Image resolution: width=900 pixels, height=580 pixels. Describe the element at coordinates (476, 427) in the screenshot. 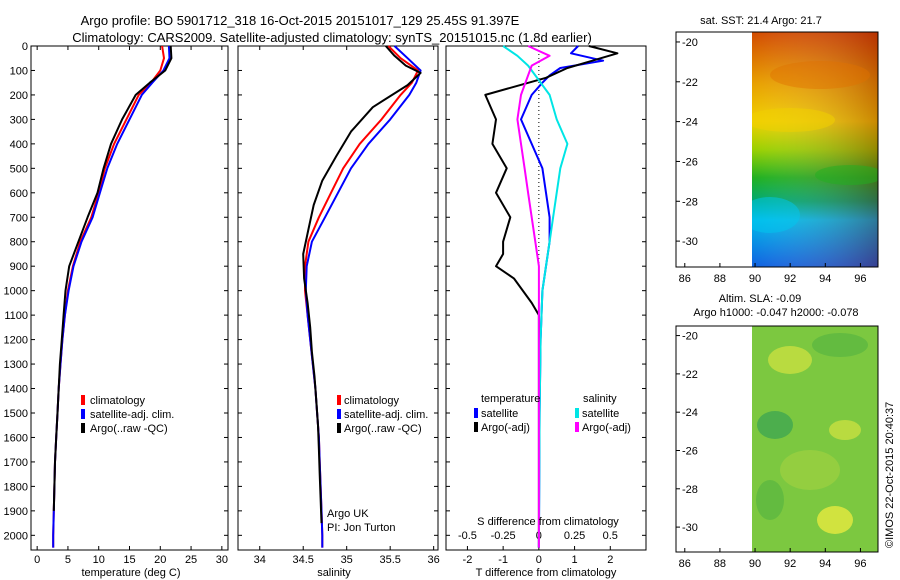

I see `legend-marker-temperature-argo` at that location.